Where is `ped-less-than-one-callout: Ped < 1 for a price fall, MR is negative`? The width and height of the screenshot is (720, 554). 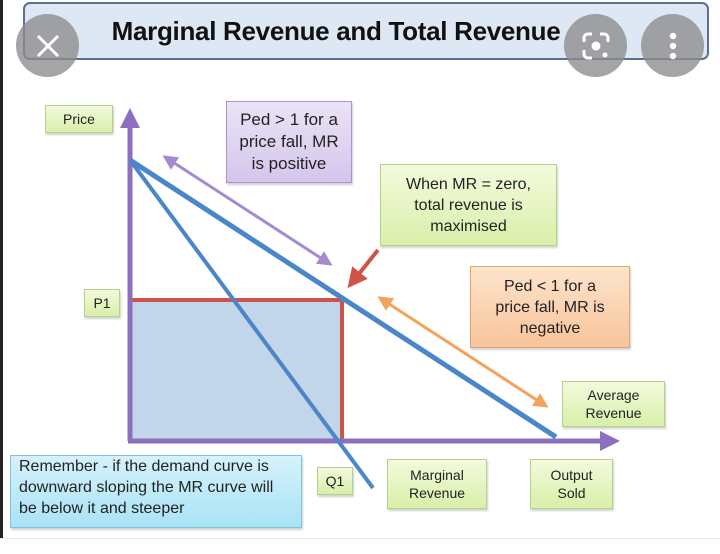 ped-less-than-one-callout: Ped < 1 for a price fall, MR is negative is located at coordinates (550, 307).